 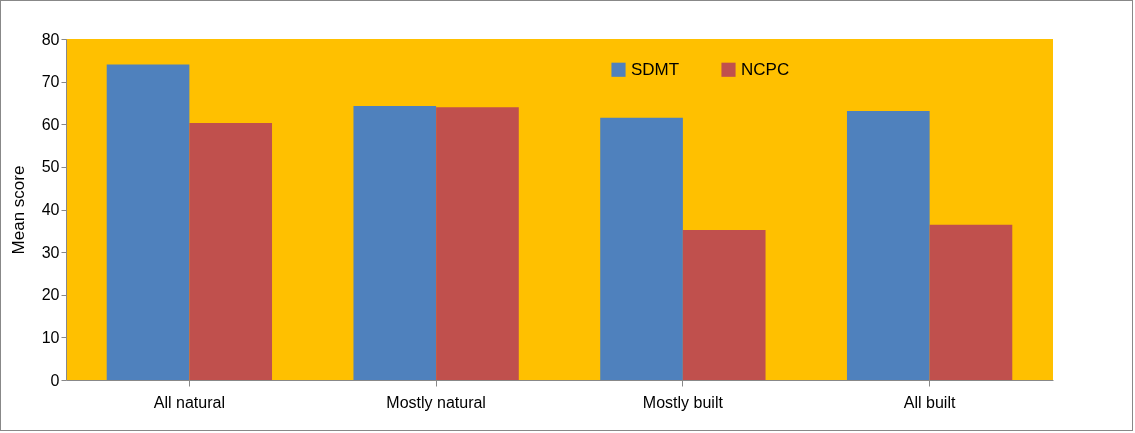 What do you see at coordinates (765, 69) in the screenshot?
I see `legend-label: NCPC` at bounding box center [765, 69].